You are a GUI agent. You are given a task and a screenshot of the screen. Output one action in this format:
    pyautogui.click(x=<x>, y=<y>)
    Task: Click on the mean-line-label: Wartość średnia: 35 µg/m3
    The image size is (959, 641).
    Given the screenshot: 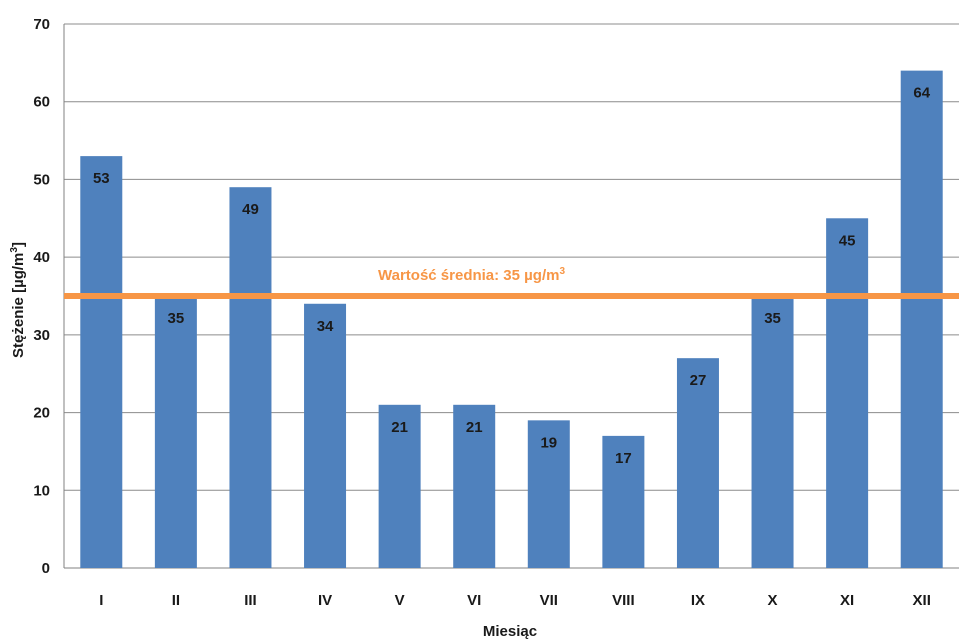 What is the action you would take?
    pyautogui.click(x=471, y=275)
    